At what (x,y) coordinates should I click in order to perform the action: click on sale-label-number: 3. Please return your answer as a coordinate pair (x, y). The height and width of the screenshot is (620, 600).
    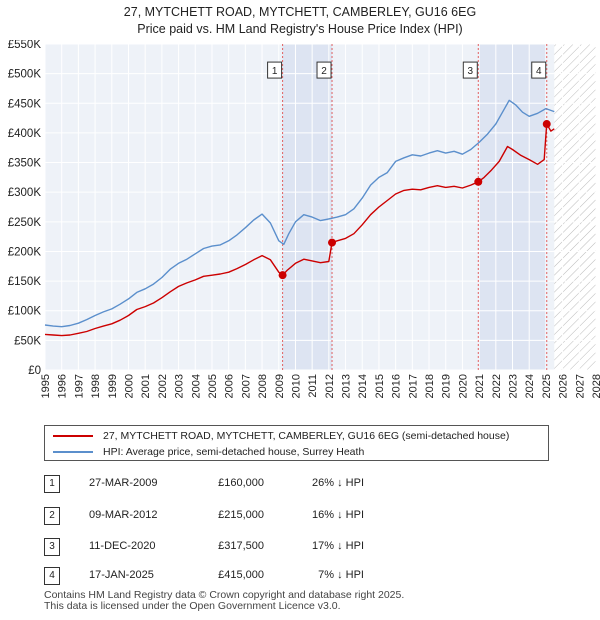
    Looking at the image, I should click on (471, 71).